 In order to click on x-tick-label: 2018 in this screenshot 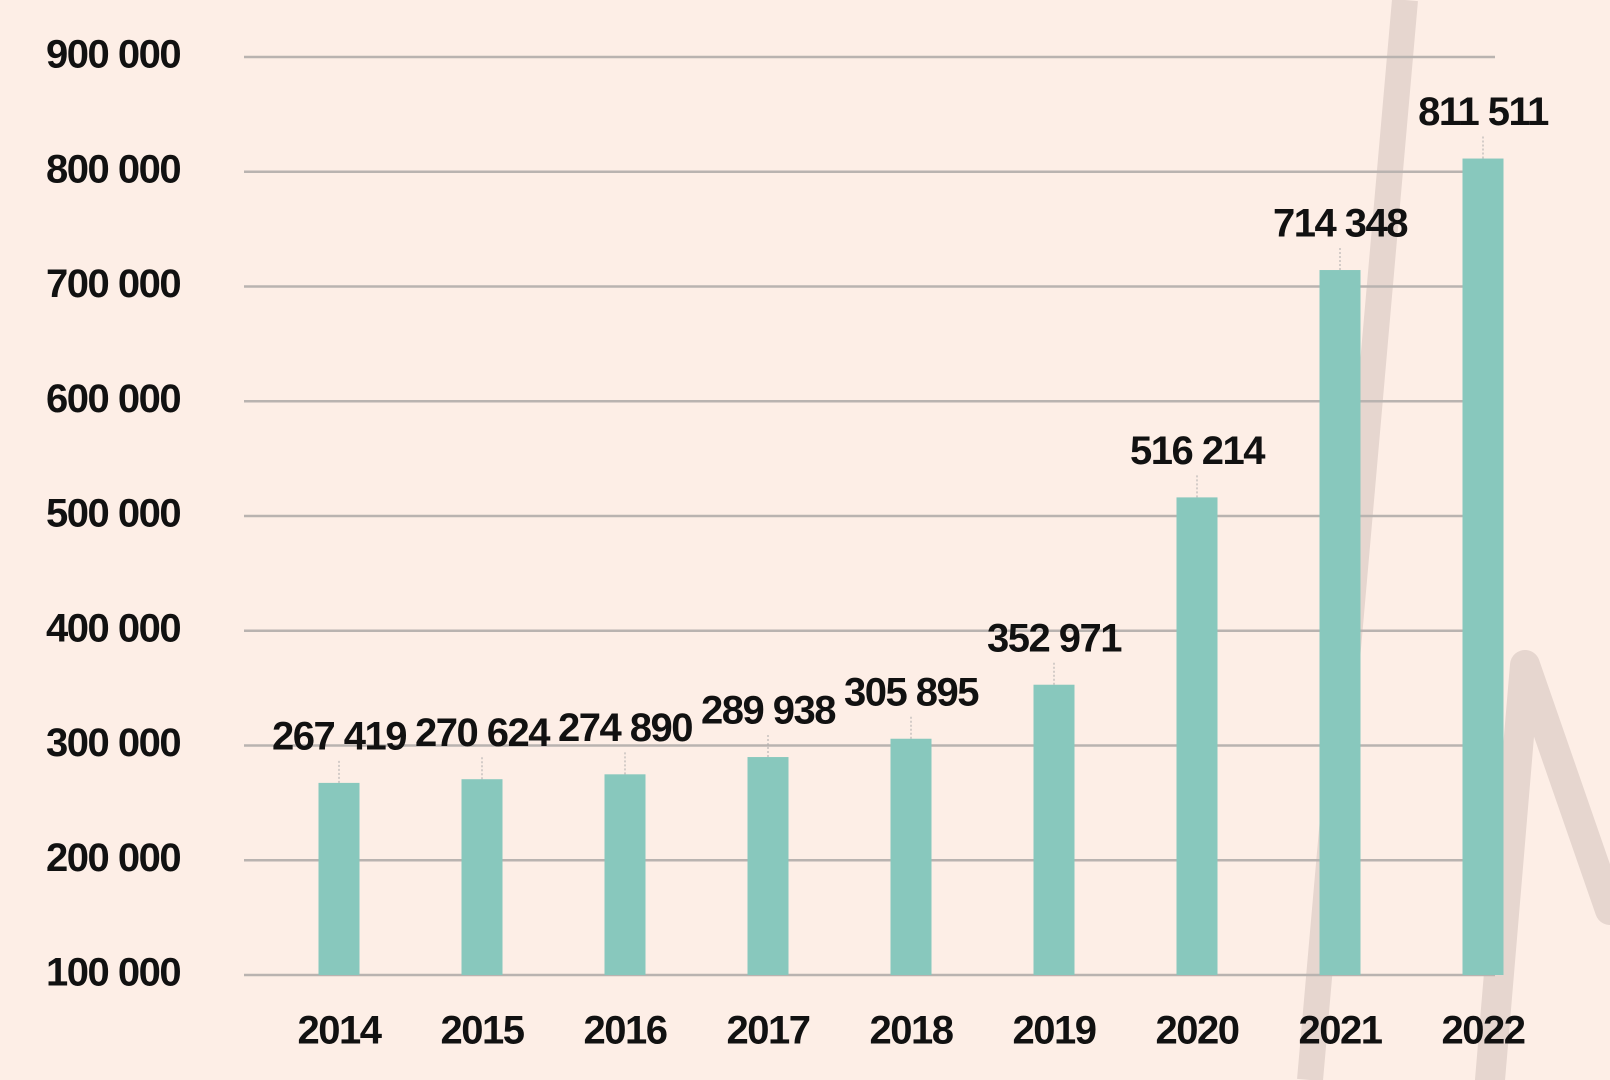, I will do `click(912, 1031)`.